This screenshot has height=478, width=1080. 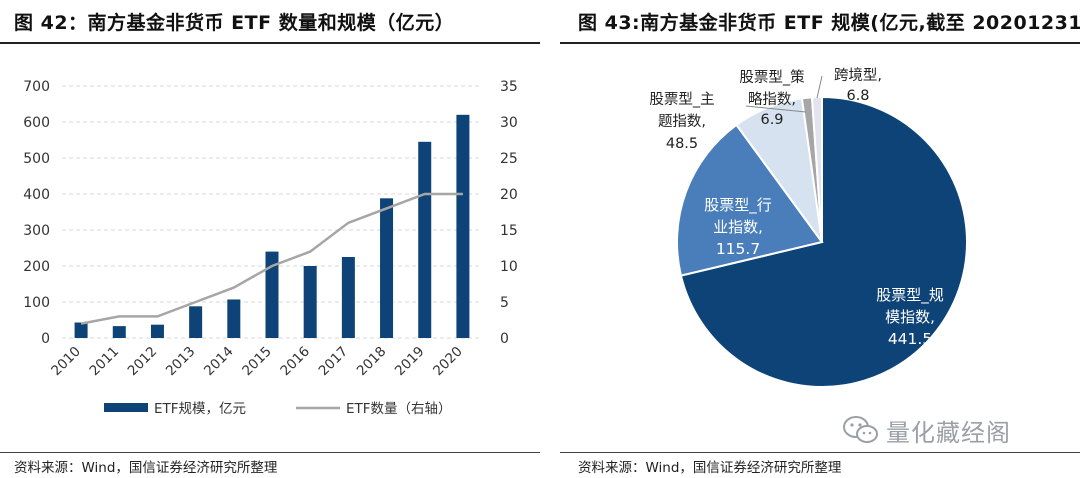 I want to click on x-tick-label: 2017, so click(x=334, y=362).